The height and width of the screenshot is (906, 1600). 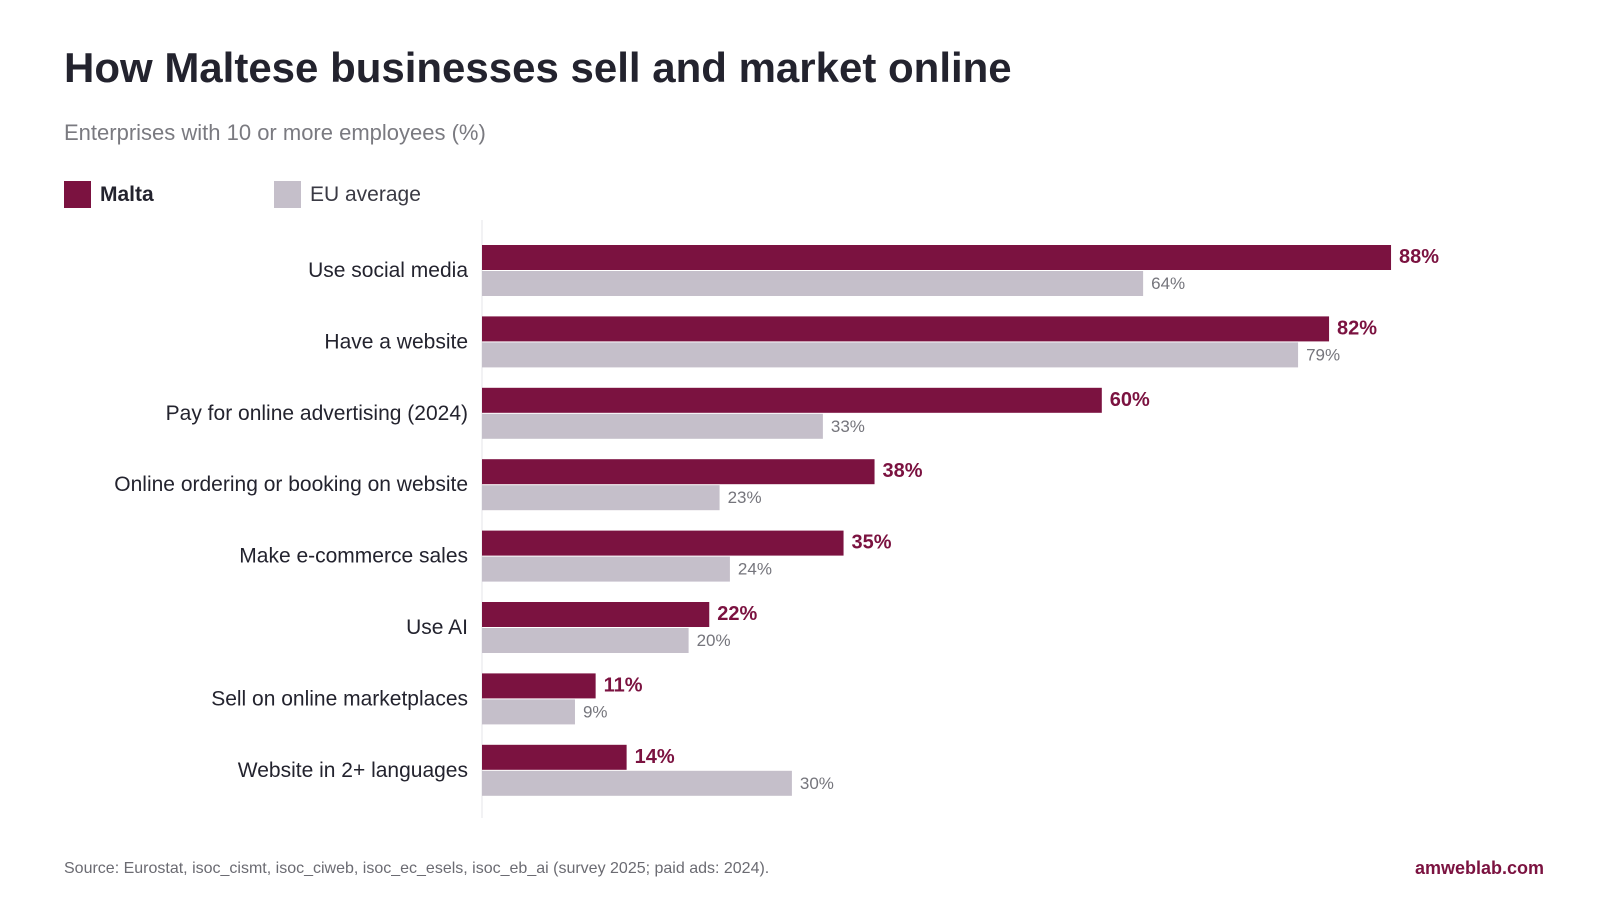 What do you see at coordinates (127, 194) in the screenshot?
I see `legend-label-malta: Malta` at bounding box center [127, 194].